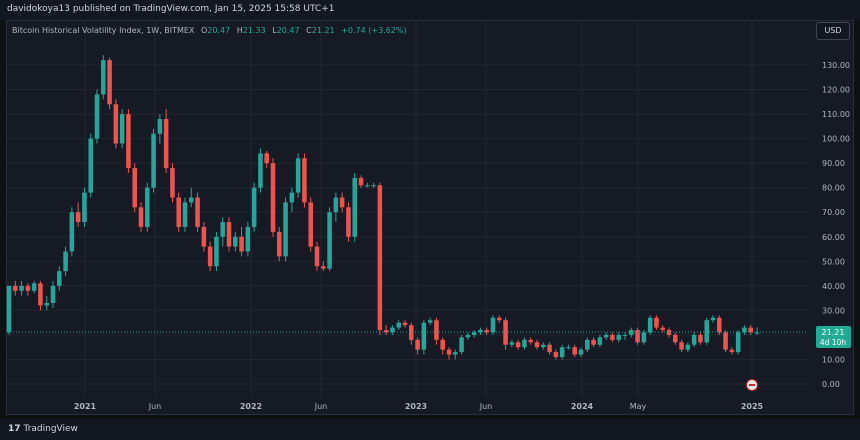 Image resolution: width=860 pixels, height=440 pixels. Describe the element at coordinates (419, 406) in the screenshot. I see `x-axis: 2021 Jun 2022 Jun 2023 Jun 2024 May 2025` at that location.